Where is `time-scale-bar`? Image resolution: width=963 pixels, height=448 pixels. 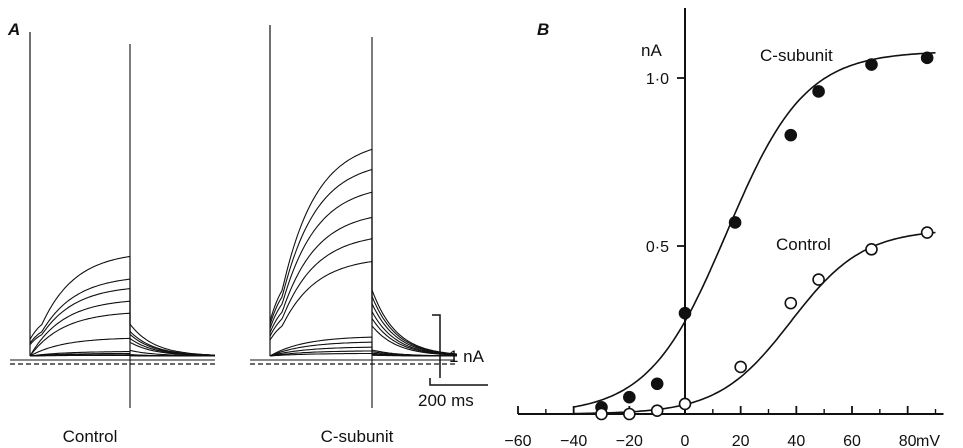
time-scale-bar is located at coordinates (458, 382).